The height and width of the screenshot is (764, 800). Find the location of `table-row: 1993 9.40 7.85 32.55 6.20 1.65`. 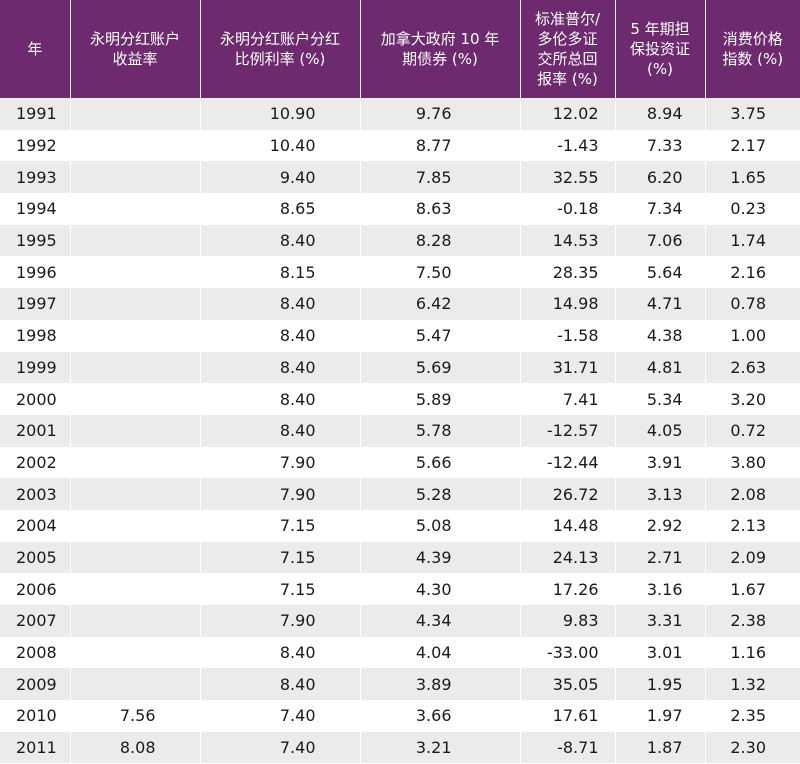

table-row: 1993 9.40 7.85 32.55 6.20 1.65 is located at coordinates (400, 177).